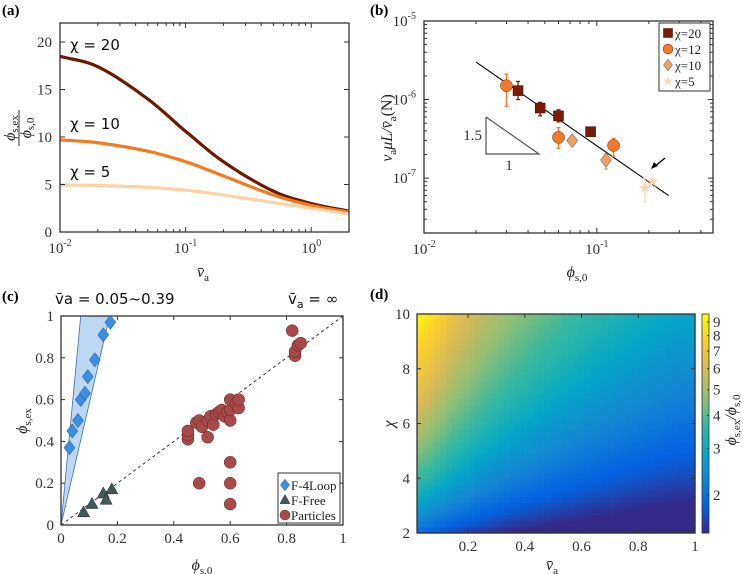  I want to click on data-point-diamond, so click(95, 360).